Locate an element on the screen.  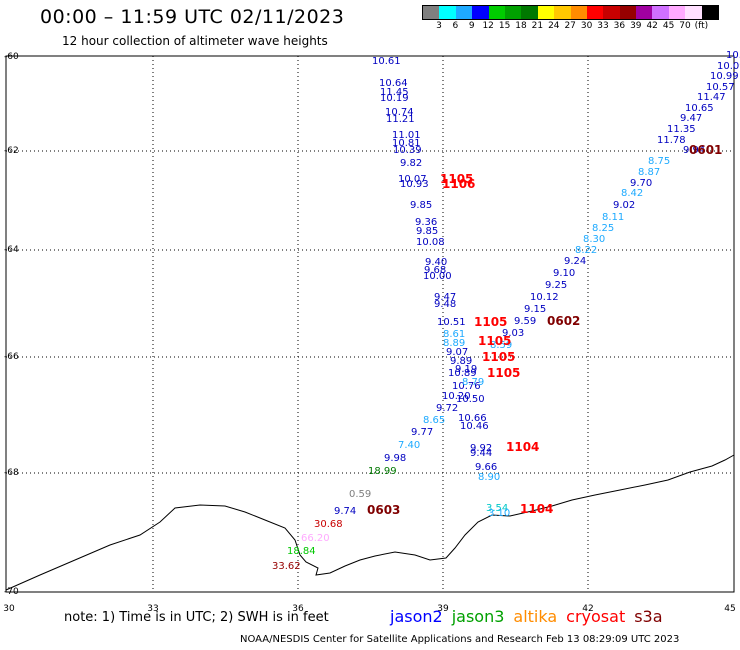
pass-time-label: 0601 is located at coordinates (706, 150).